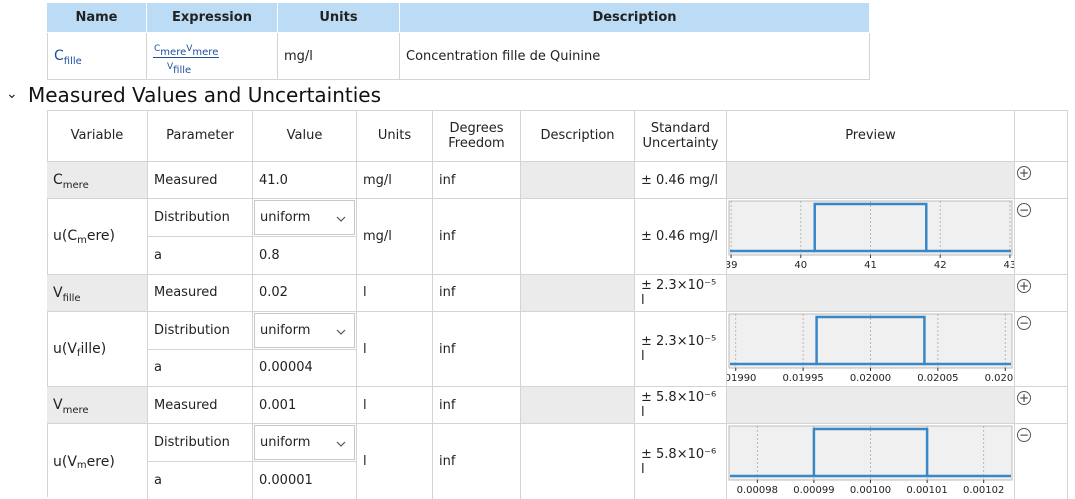 The image size is (1075, 499). I want to click on preview-chart: 0.00098 0.00099 0.00100 0.00101 0.00102, so click(870, 460).